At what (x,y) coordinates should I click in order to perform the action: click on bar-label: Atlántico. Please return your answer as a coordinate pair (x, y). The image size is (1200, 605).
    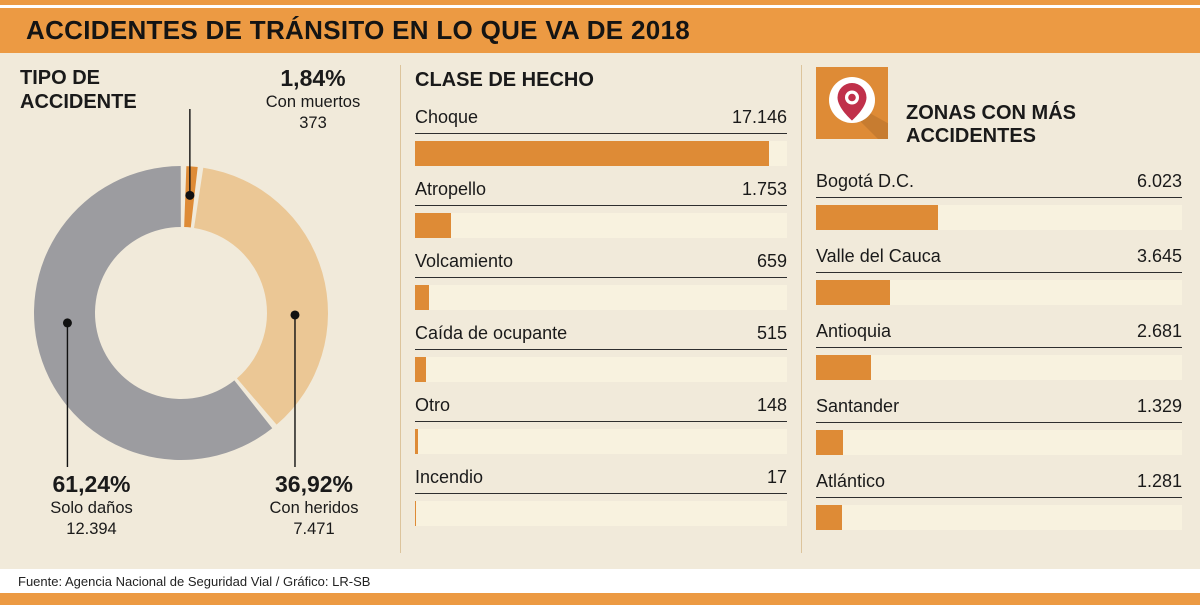
    Looking at the image, I should click on (851, 481).